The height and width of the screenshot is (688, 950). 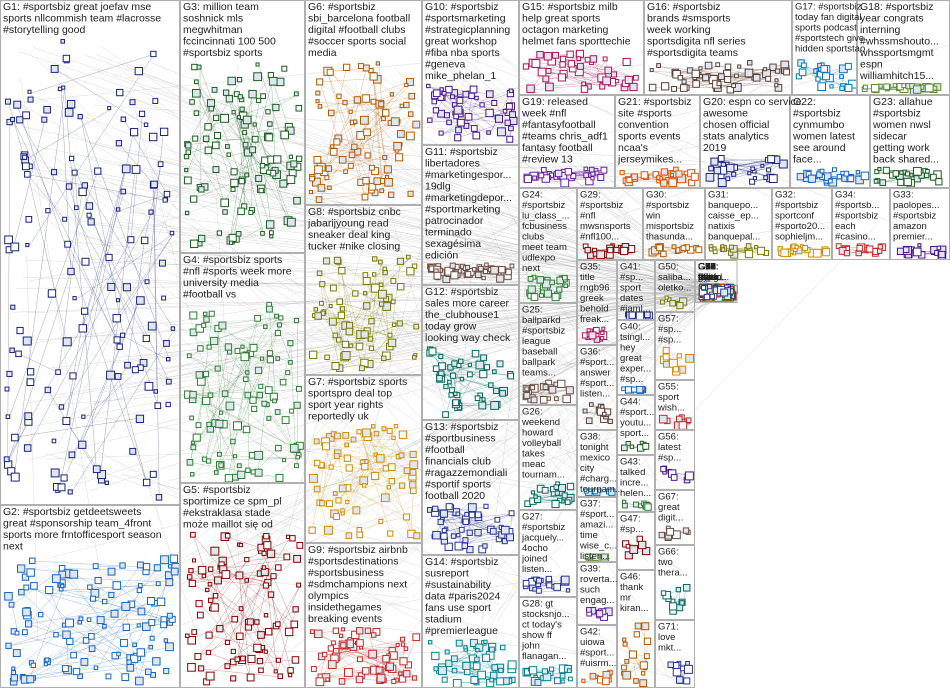 What do you see at coordinates (645, 114) in the screenshot?
I see `group-label: site #sports` at bounding box center [645, 114].